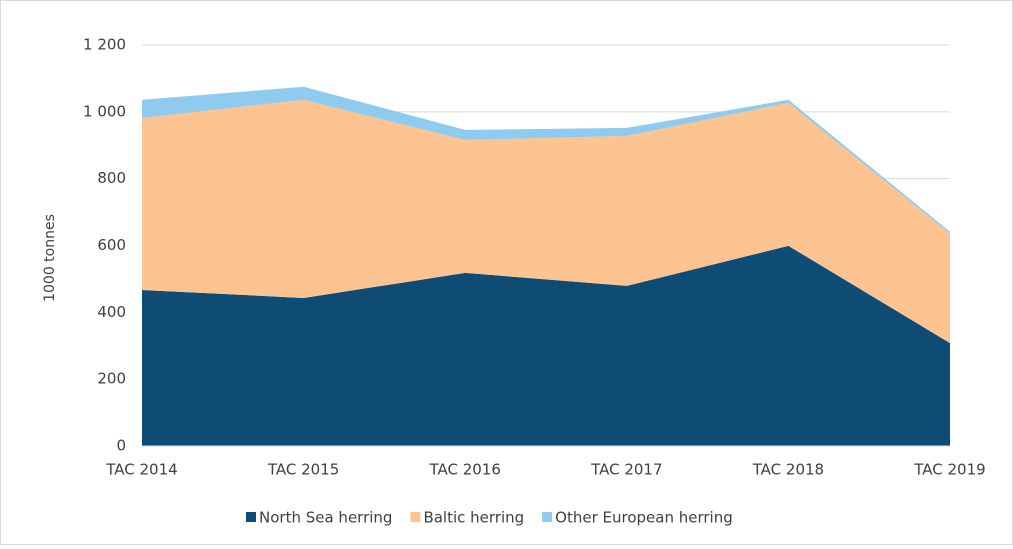  What do you see at coordinates (111, 379) in the screenshot?
I see `y-tick-label: 200` at bounding box center [111, 379].